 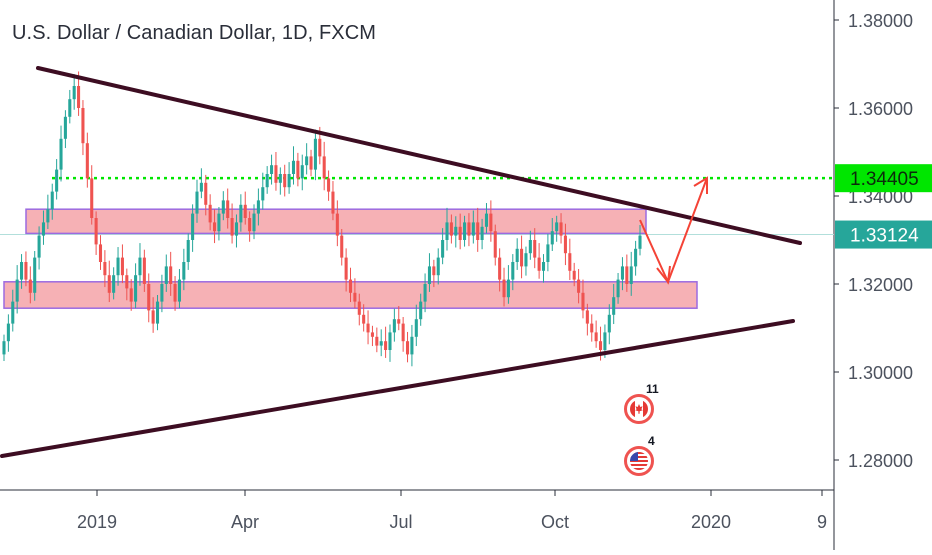 What do you see at coordinates (880, 461) in the screenshot?
I see `y-tick-label: 1.28000` at bounding box center [880, 461].